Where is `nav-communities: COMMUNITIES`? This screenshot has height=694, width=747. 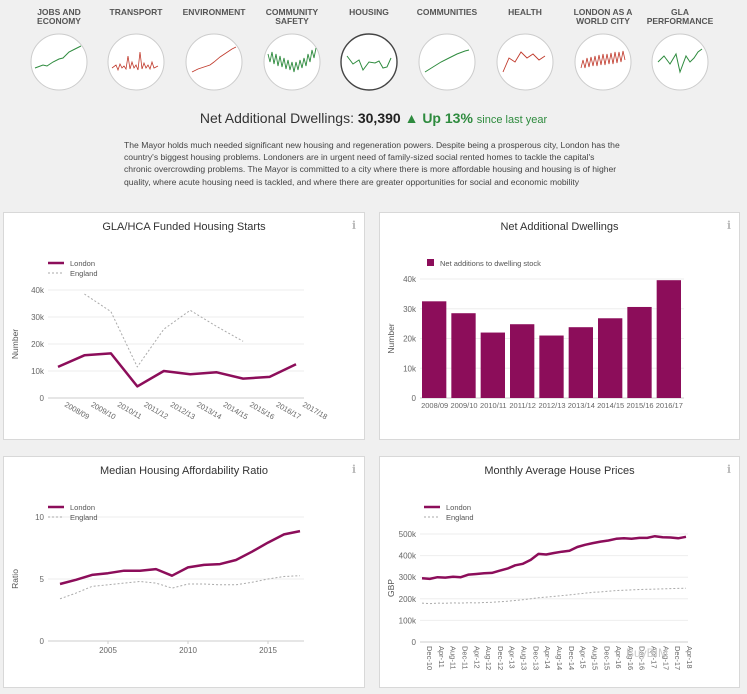
nav-communities: COMMUNITIES is located at coordinates (447, 50).